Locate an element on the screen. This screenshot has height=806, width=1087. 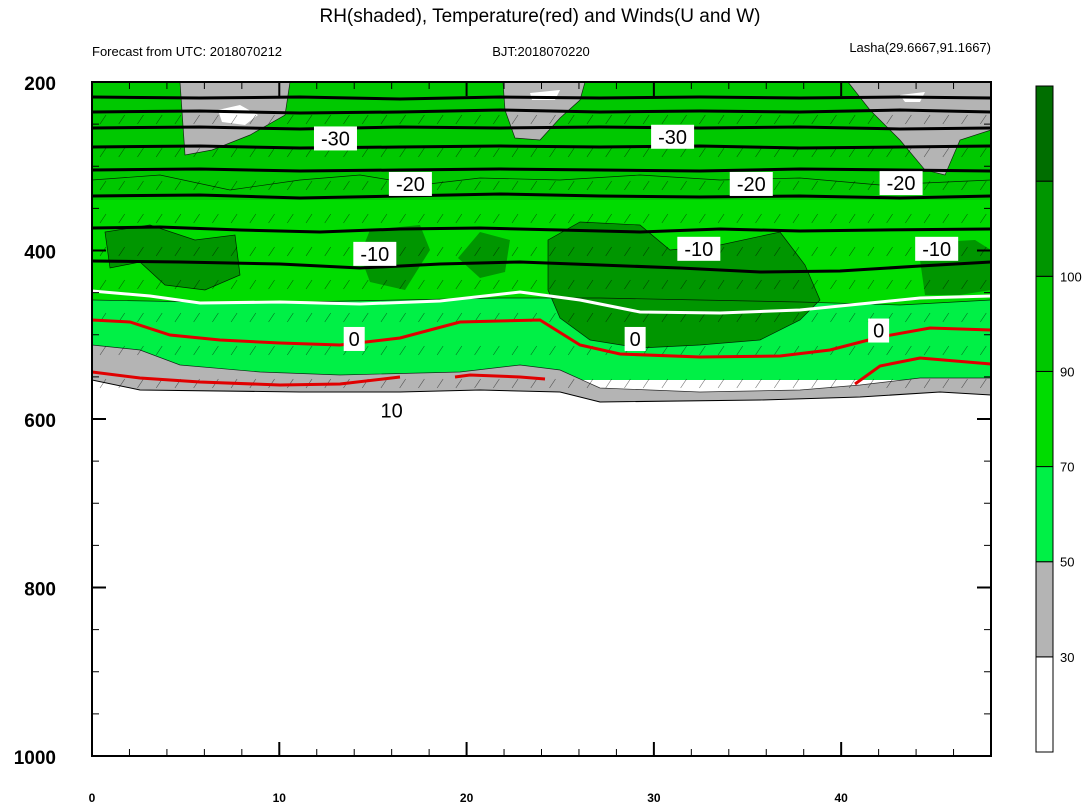
contour-label: -10 is located at coordinates (698, 250).